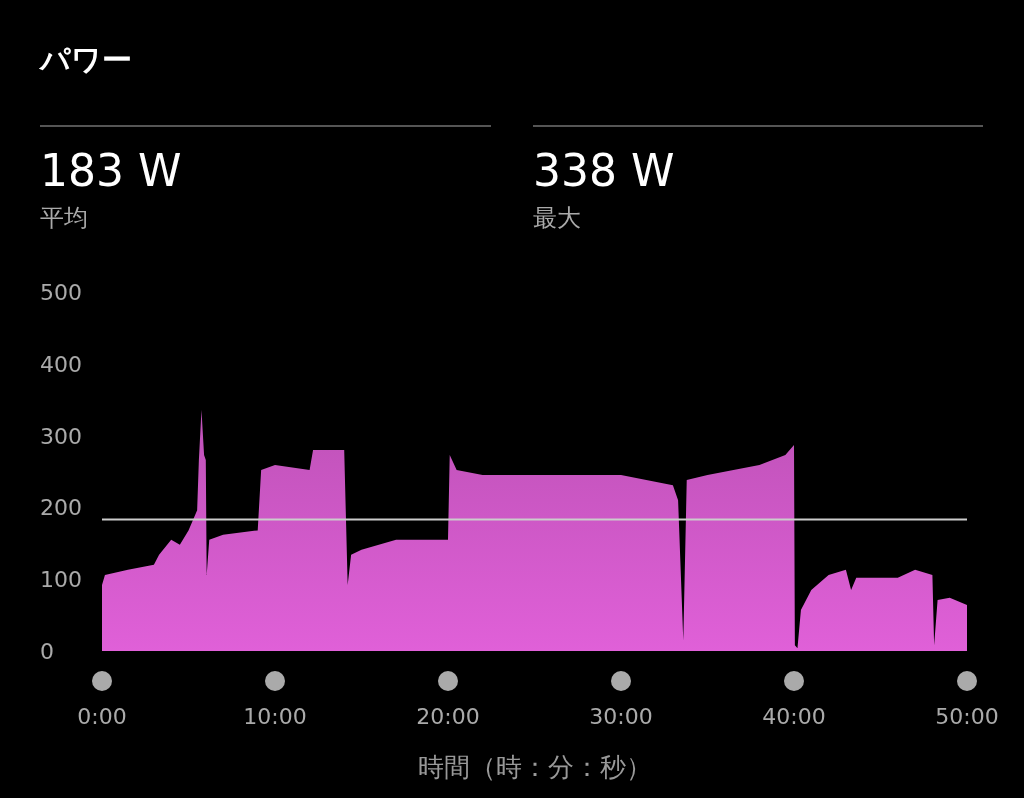 The width and height of the screenshot is (1024, 798). I want to click on xtick: 50:00, so click(967, 716).